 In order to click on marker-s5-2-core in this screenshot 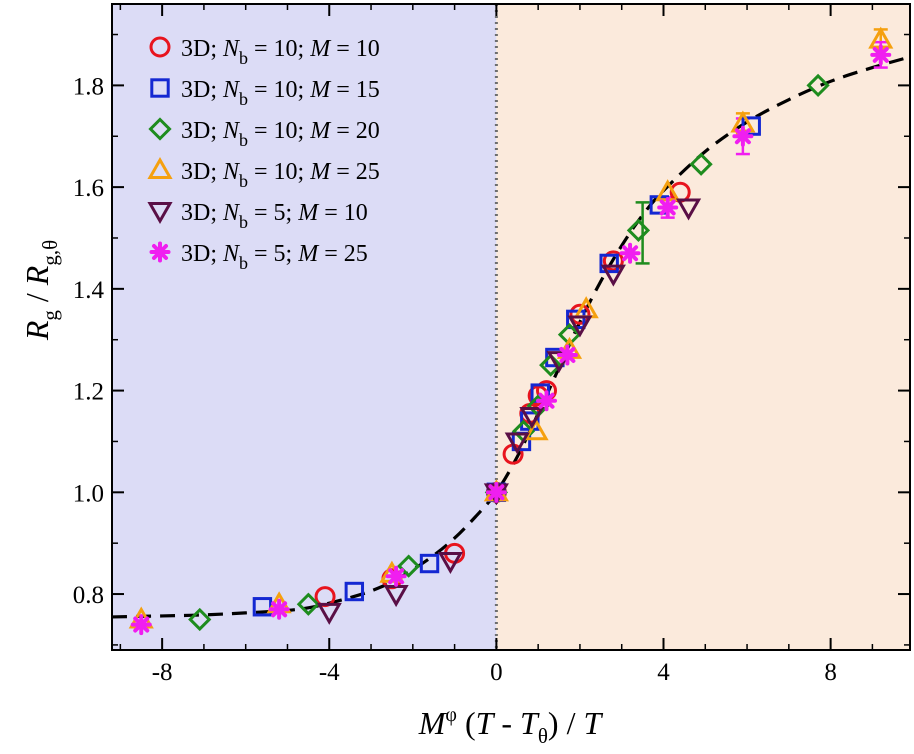, I will do `click(396, 576)`.